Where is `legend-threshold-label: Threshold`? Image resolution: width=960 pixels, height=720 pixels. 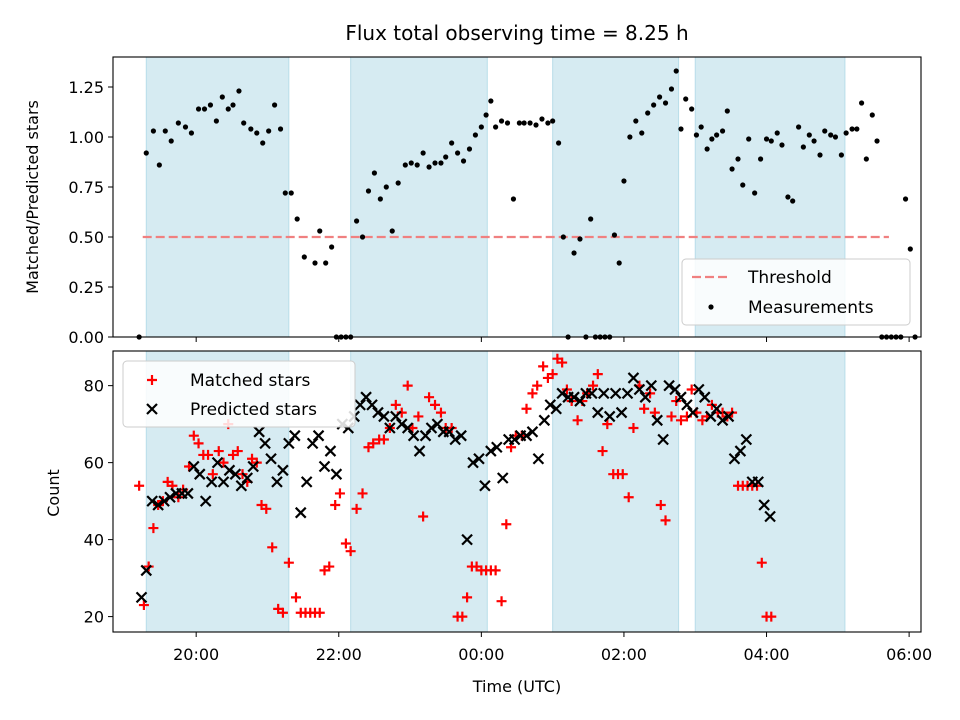 legend-threshold-label: Threshold is located at coordinates (789, 278).